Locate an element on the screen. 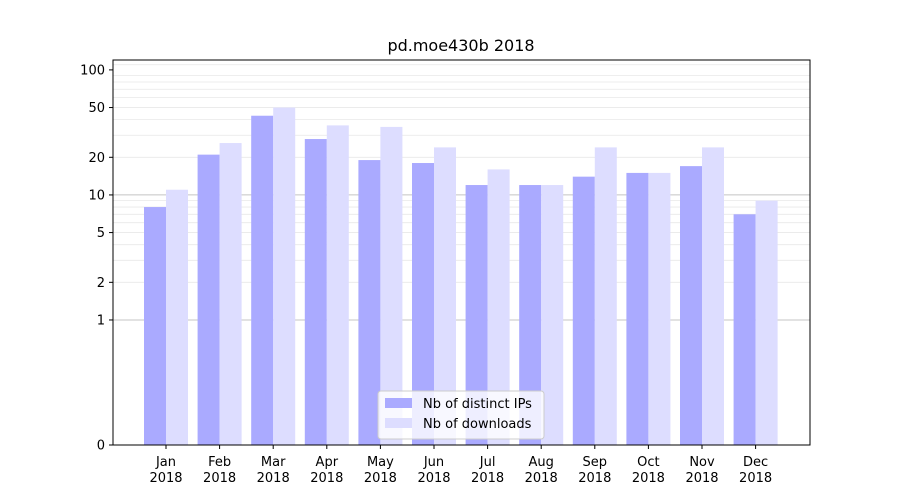 The image size is (900, 500). x-tick-label-month: Dec is located at coordinates (755, 462).